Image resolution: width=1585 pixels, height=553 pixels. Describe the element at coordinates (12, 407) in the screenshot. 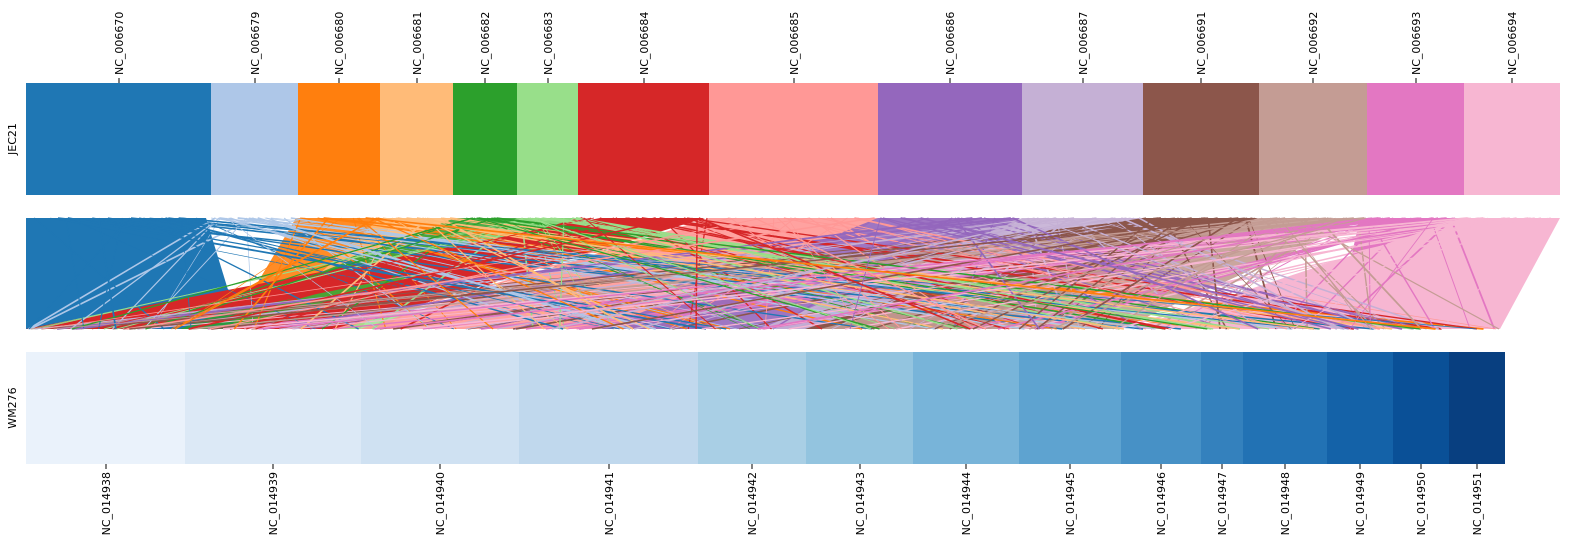

I see `wm276-genome-label: WM276` at that location.